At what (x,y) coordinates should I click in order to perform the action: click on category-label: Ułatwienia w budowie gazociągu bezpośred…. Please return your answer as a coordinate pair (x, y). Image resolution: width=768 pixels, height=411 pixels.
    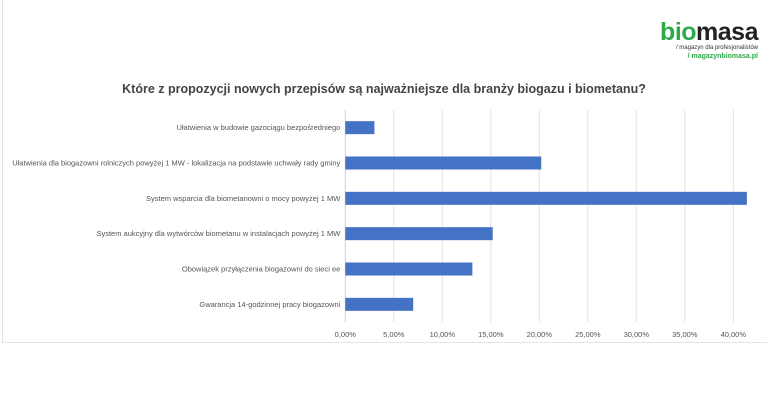
    Looking at the image, I should click on (258, 127).